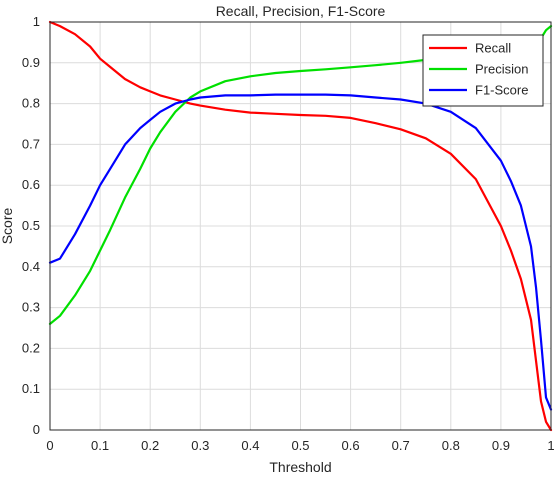 This screenshot has width=556, height=478. What do you see at coordinates (150, 445) in the screenshot?
I see `x-tick-label: 0.2` at bounding box center [150, 445].